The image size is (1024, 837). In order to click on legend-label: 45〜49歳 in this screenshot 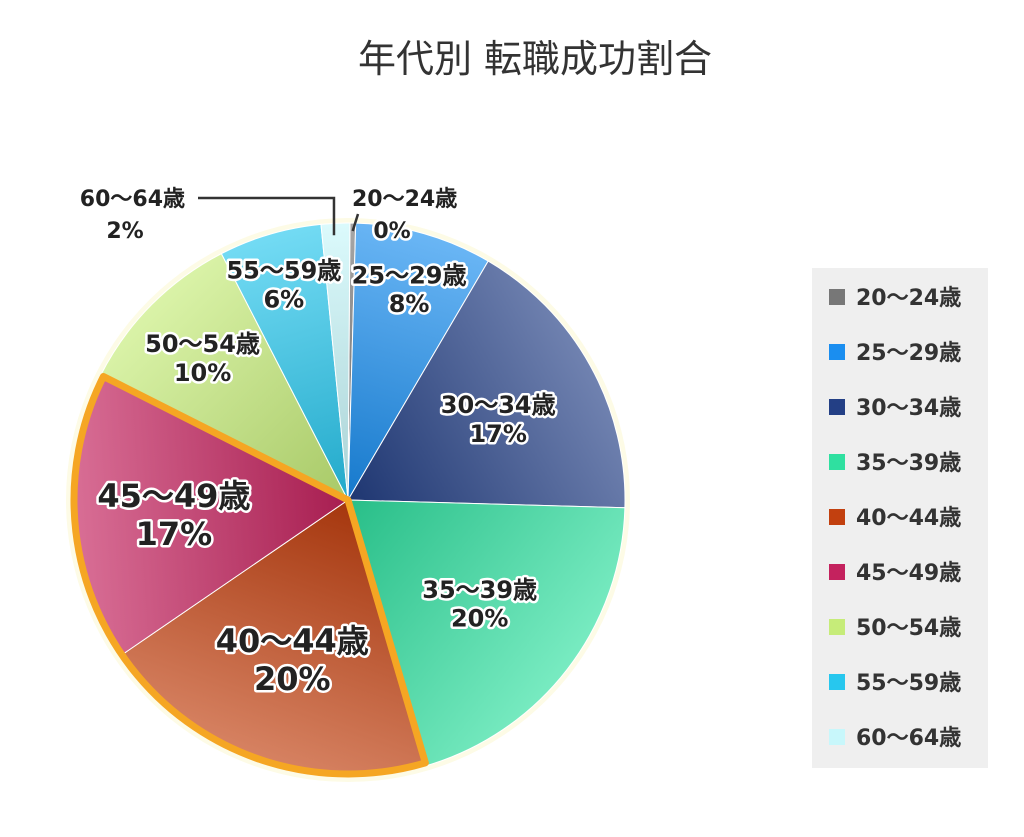, I will do `click(908, 573)`.